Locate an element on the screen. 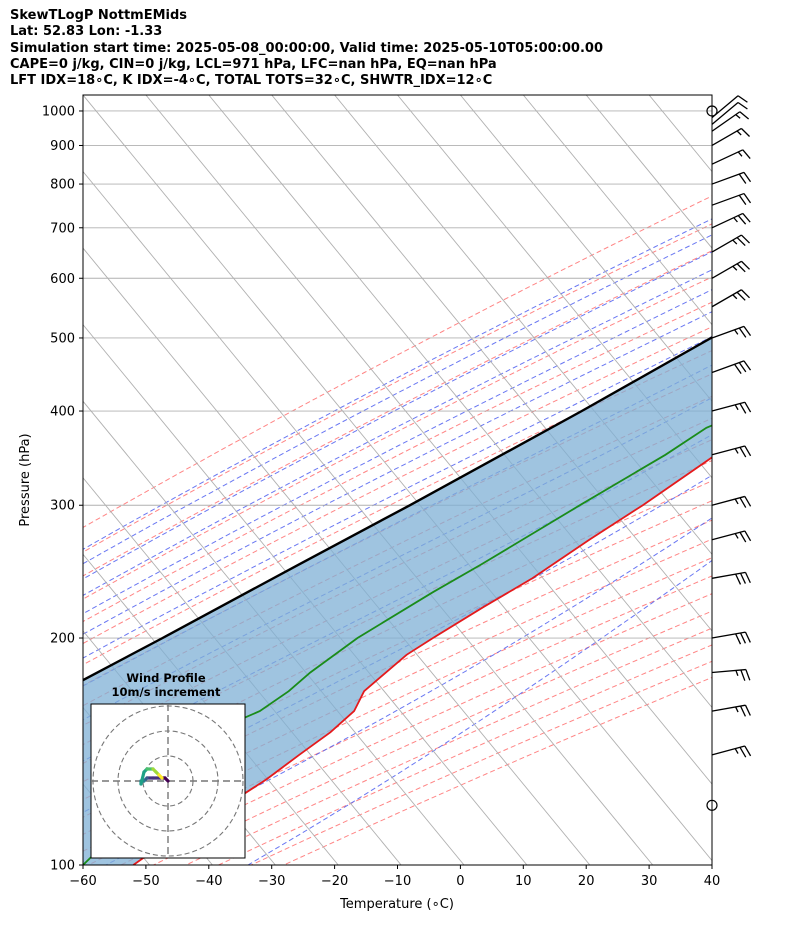 This screenshot has width=794, height=937. mixing-ratio-lines is located at coordinates (764, 186).